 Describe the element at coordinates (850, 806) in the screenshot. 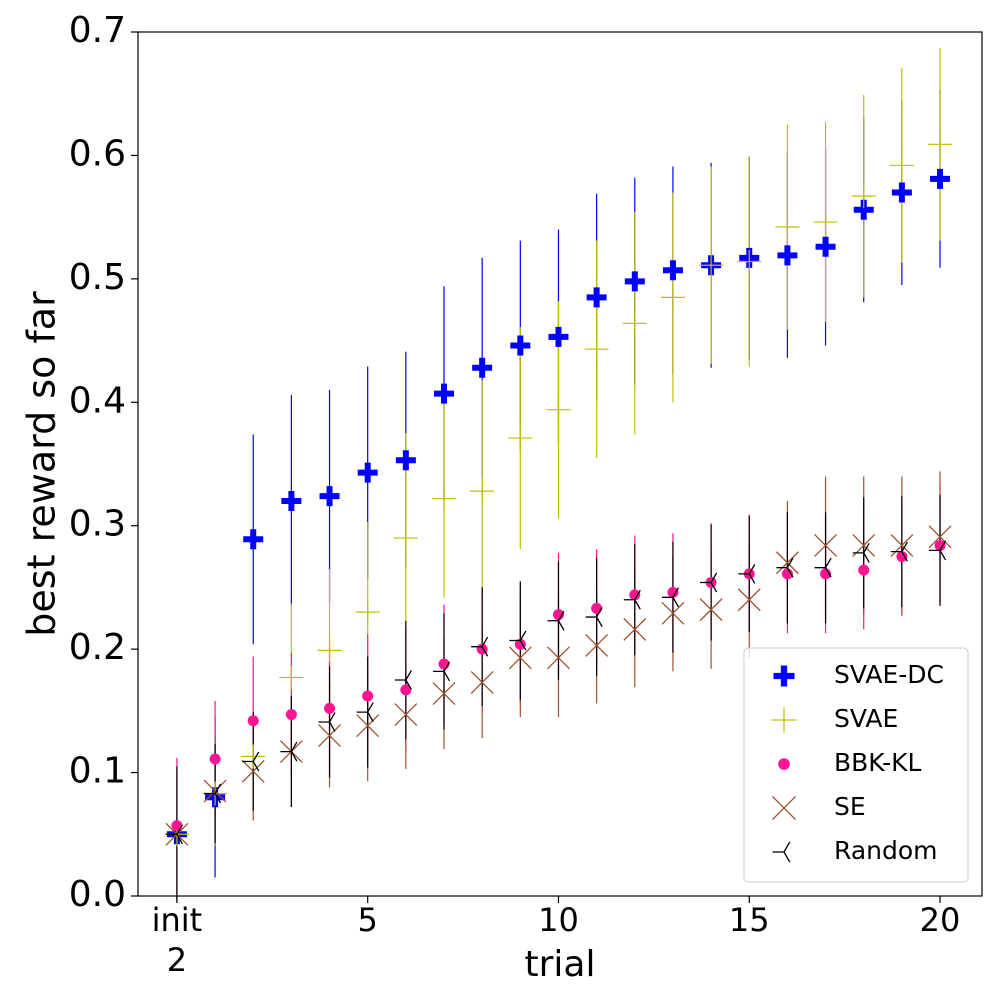

I see `legend-label: SE` at that location.